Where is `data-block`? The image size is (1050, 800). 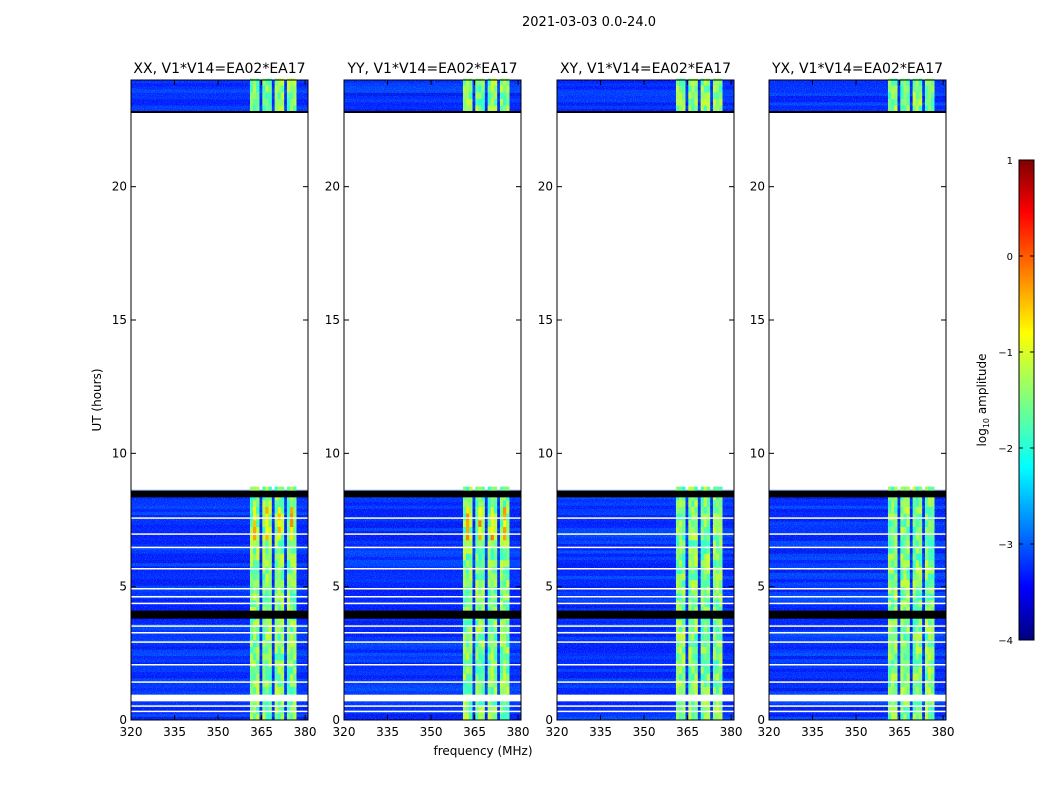 data-block is located at coordinates (645, 95).